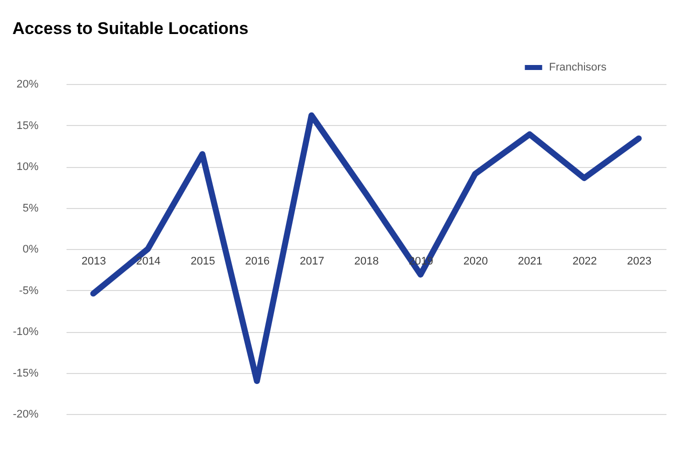 This screenshot has width=696, height=450. I want to click on y-tick-label: -10%, so click(25, 332).